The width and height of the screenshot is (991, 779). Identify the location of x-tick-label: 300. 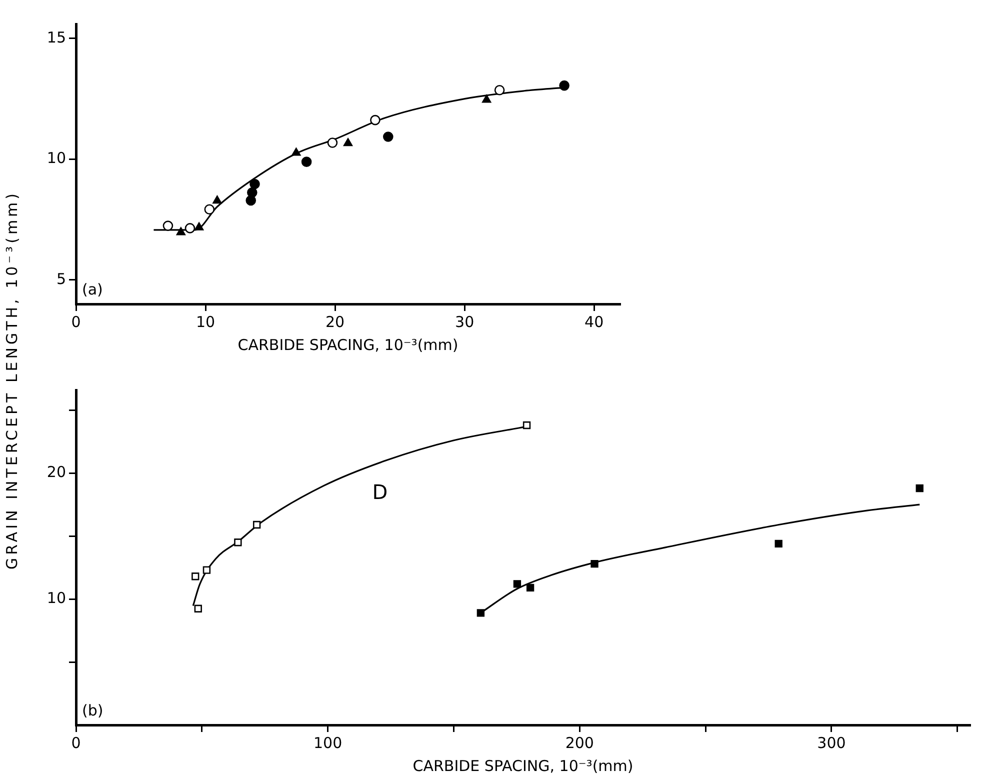
(831, 743).